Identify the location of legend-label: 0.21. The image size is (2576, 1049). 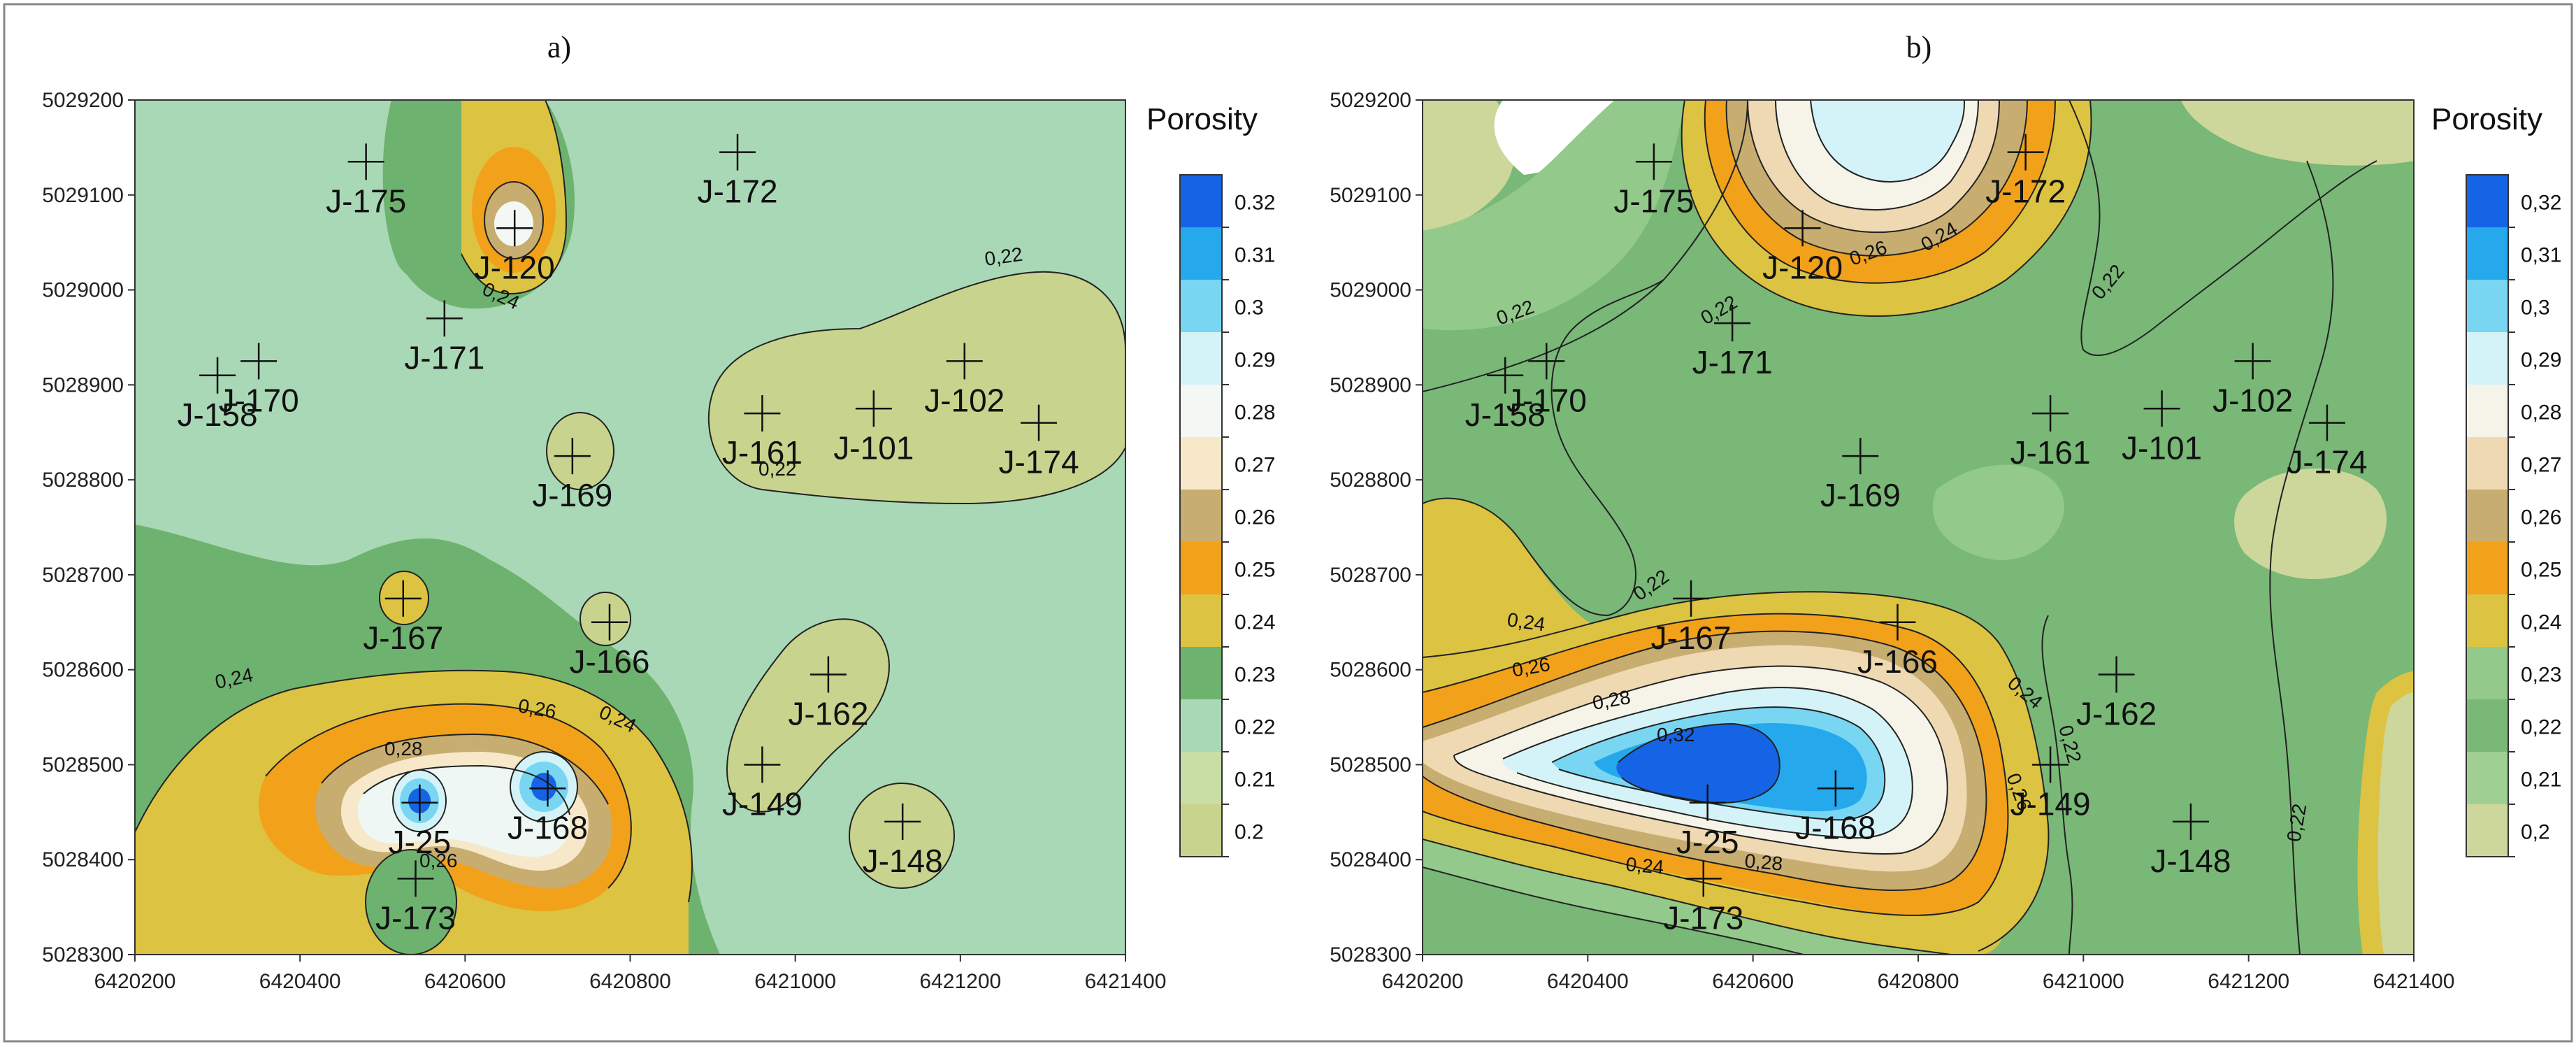
(1255, 780).